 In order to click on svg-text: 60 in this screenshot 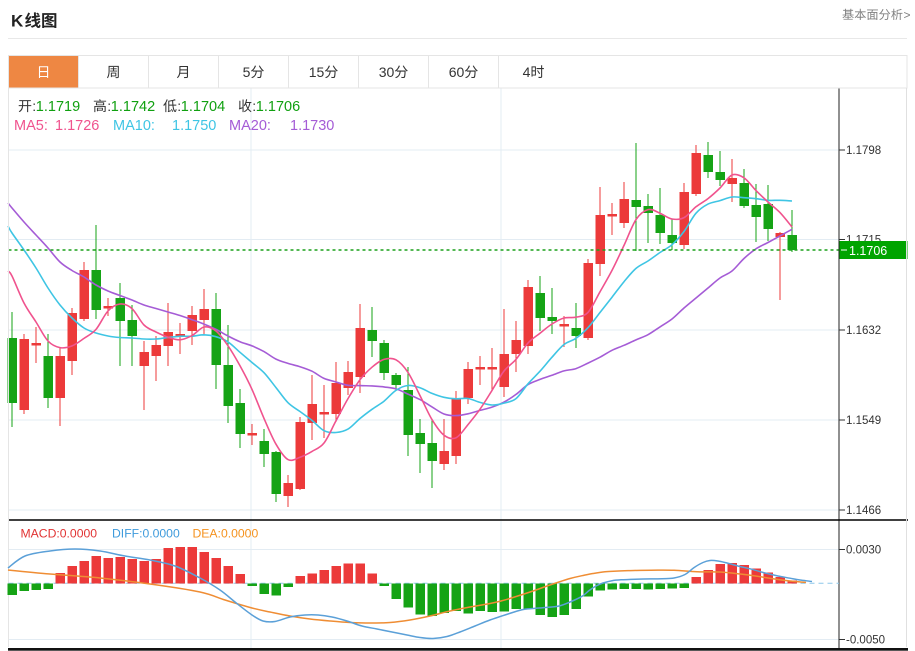, I will do `click(457, 72)`.